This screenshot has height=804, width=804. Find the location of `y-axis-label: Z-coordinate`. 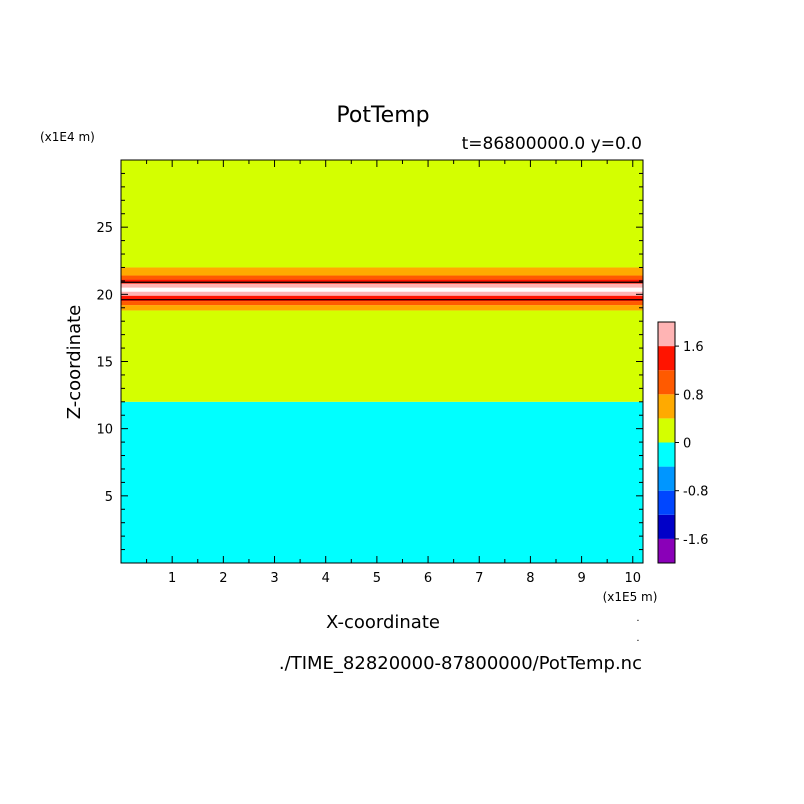

y-axis-label: Z-coordinate is located at coordinates (74, 362).